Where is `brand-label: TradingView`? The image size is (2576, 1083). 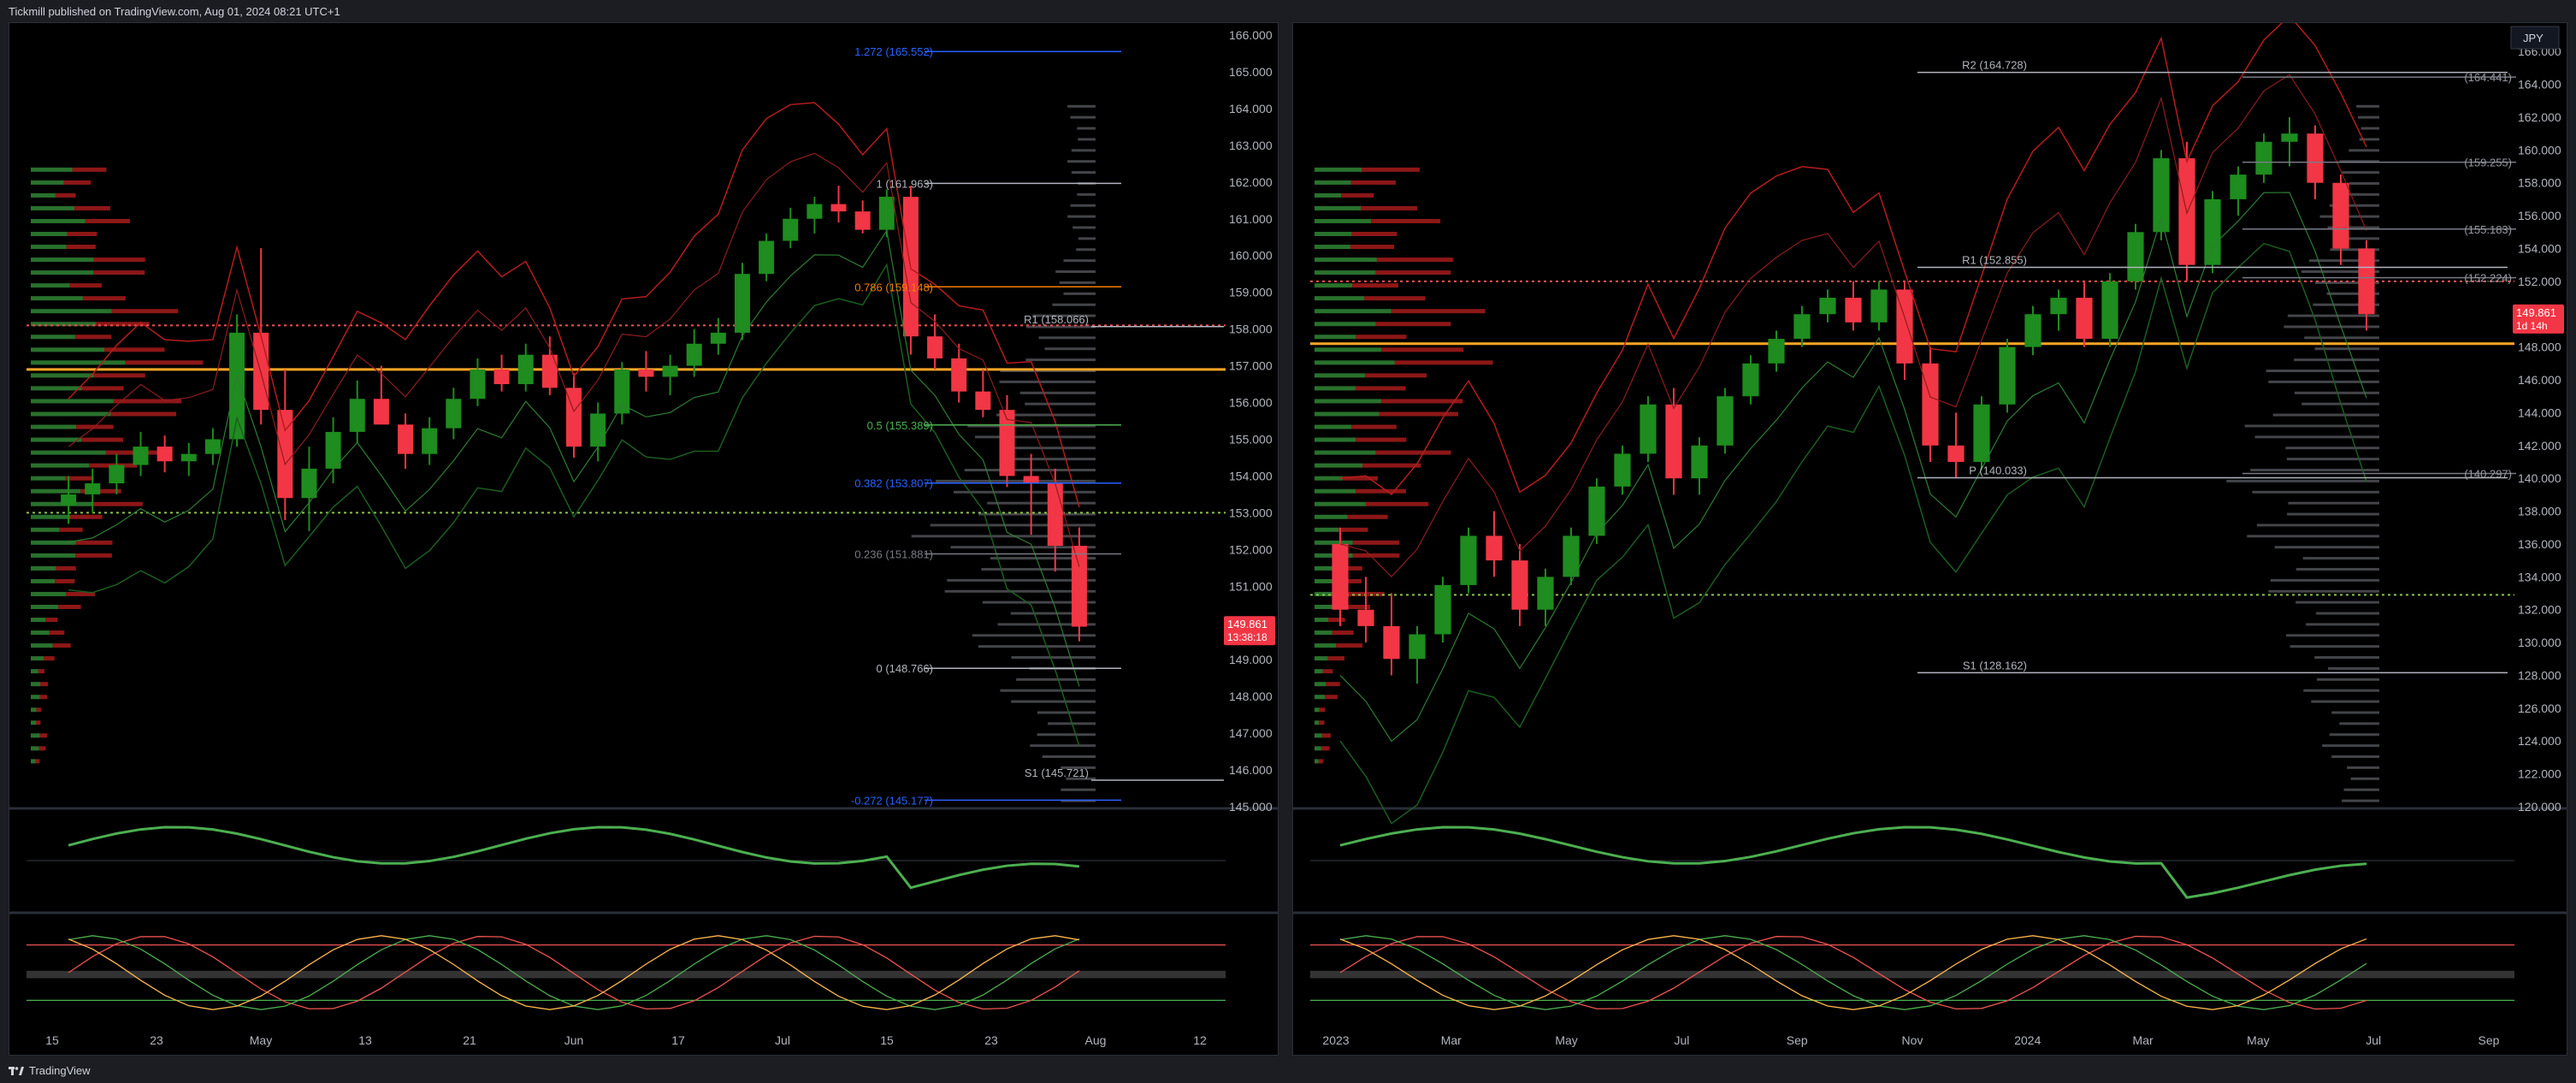 brand-label: TradingView is located at coordinates (60, 1070).